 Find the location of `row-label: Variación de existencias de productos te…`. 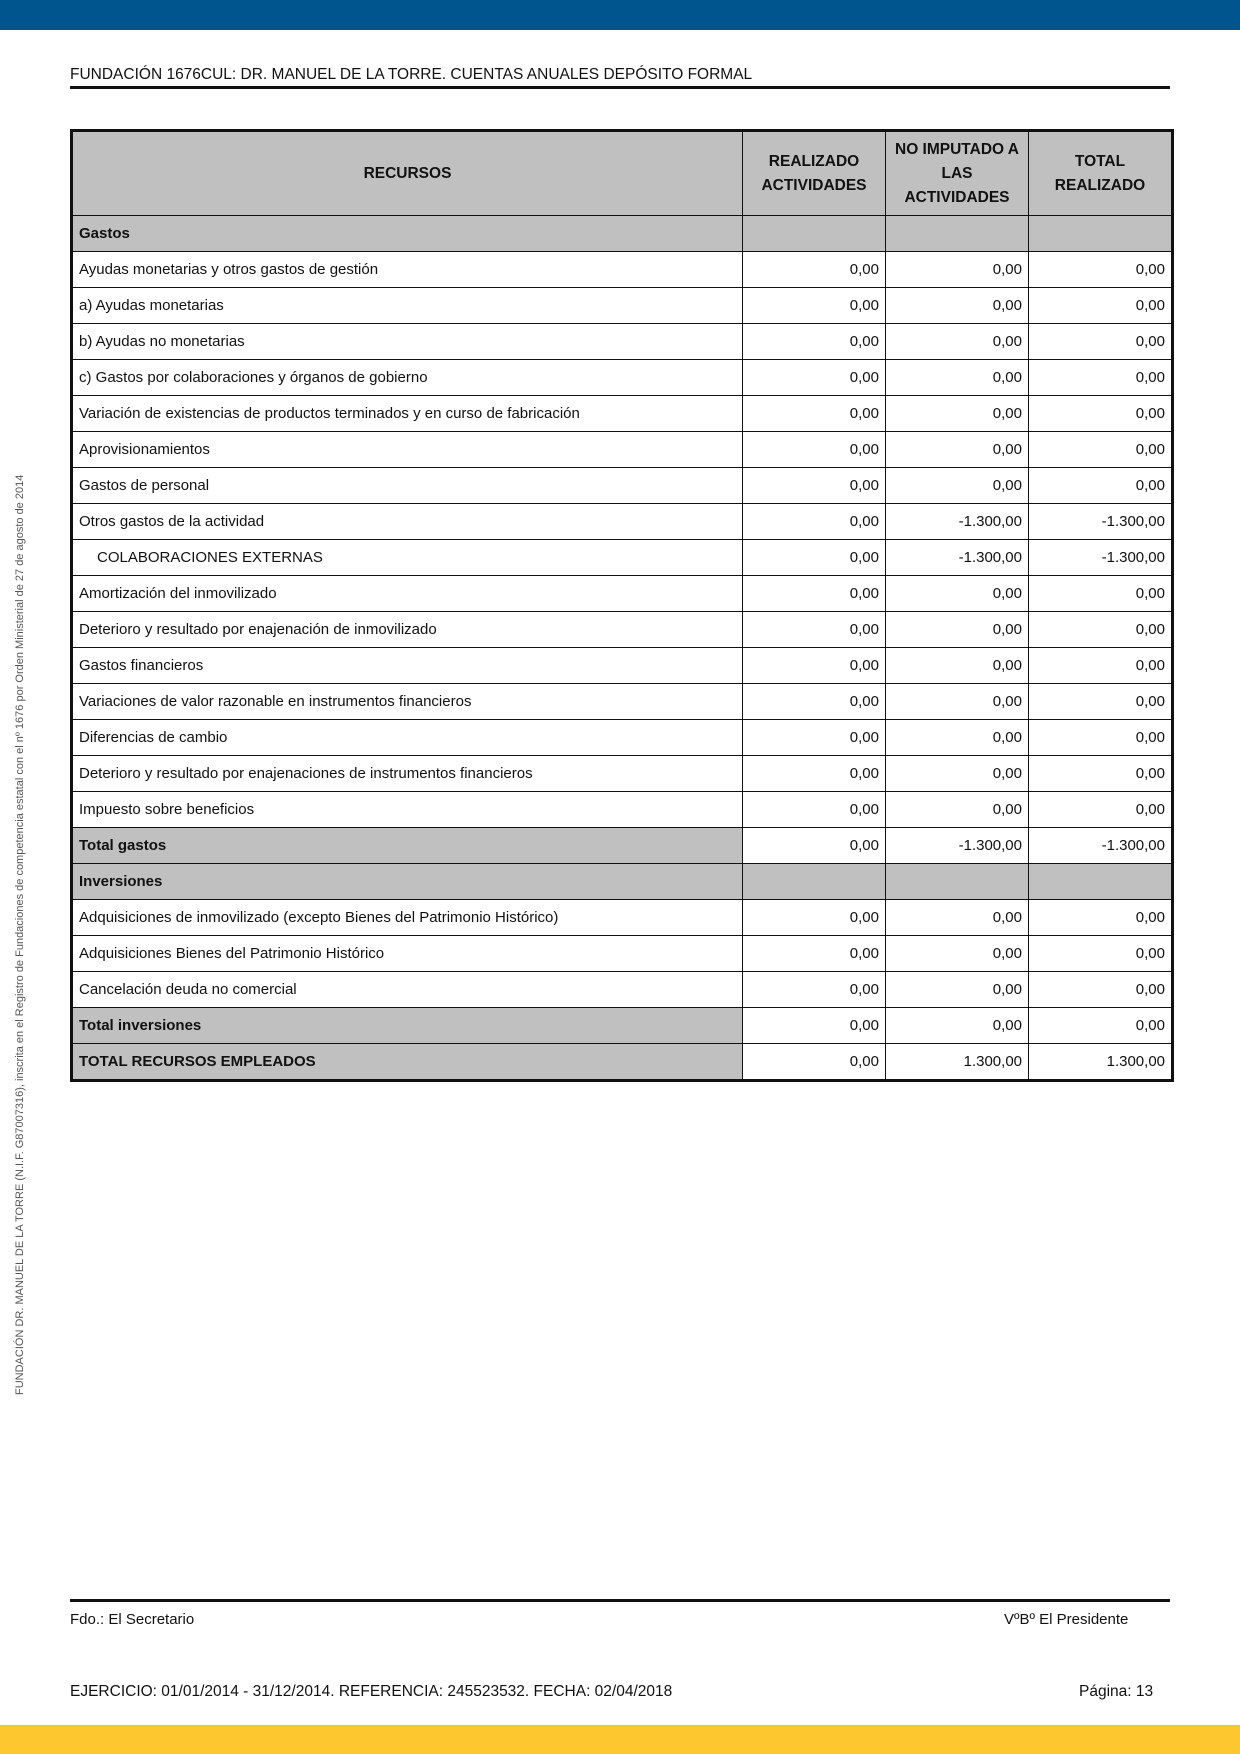

row-label: Variación de existencias de productos te… is located at coordinates (407, 413).